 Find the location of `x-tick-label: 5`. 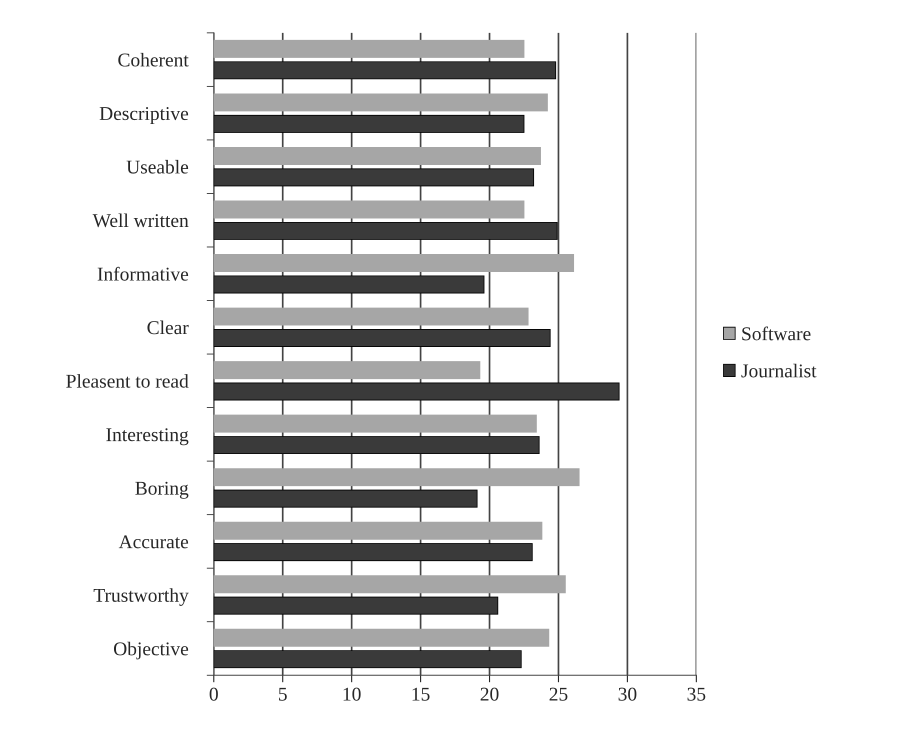

x-tick-label: 5 is located at coordinates (282, 694).